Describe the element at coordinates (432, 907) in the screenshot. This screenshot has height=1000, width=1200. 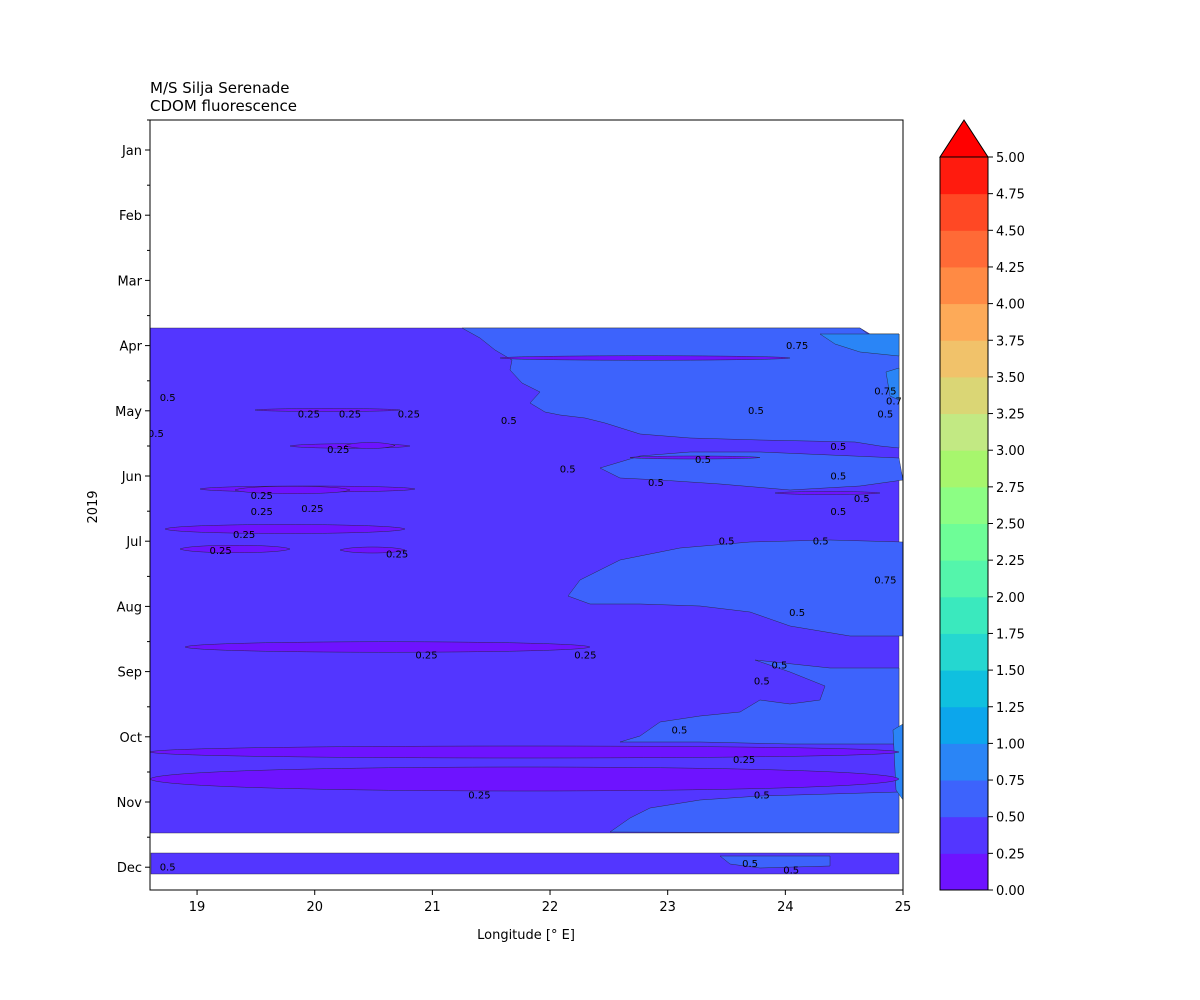
I see `x-tick-label: 21` at that location.